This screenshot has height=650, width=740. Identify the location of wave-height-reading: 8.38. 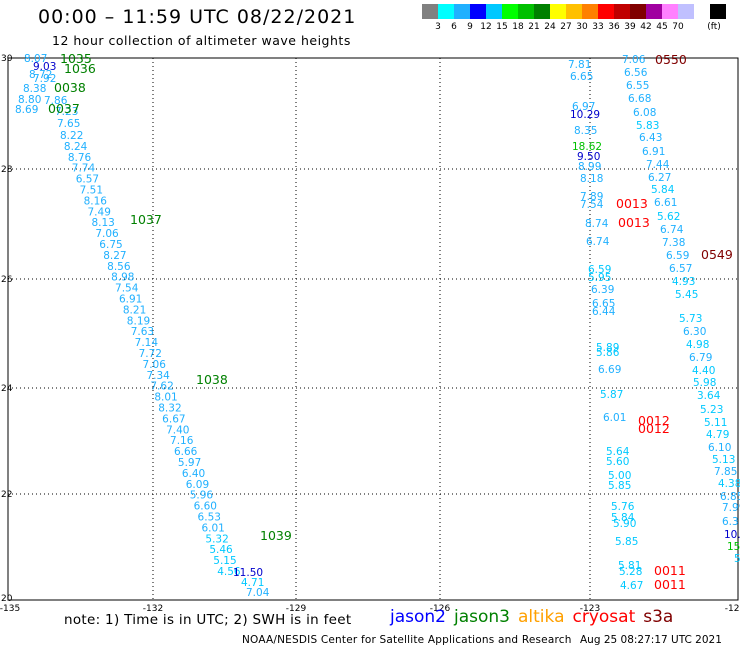
(34, 89).